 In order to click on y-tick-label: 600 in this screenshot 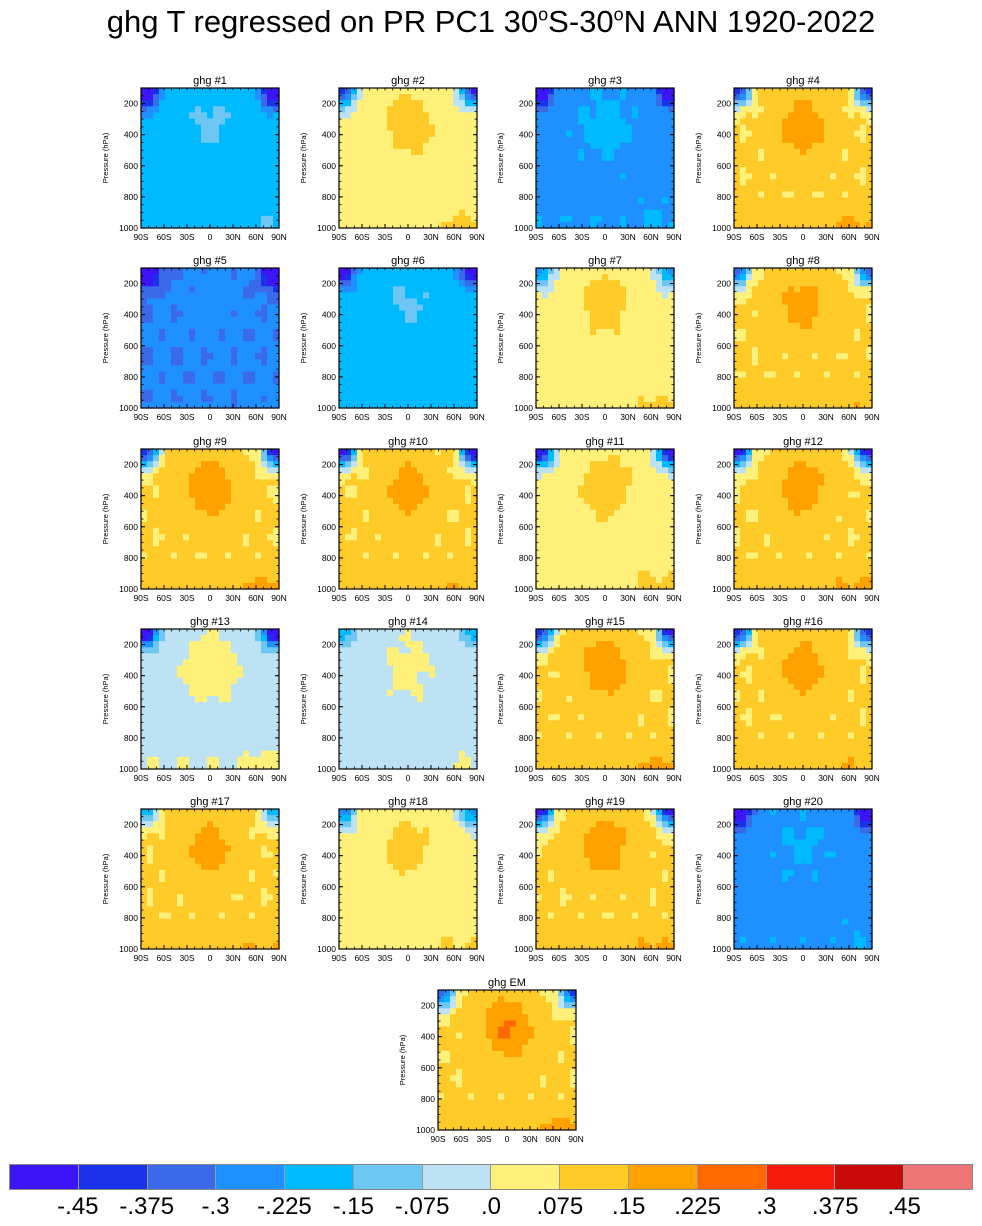, I will do `click(526, 346)`.